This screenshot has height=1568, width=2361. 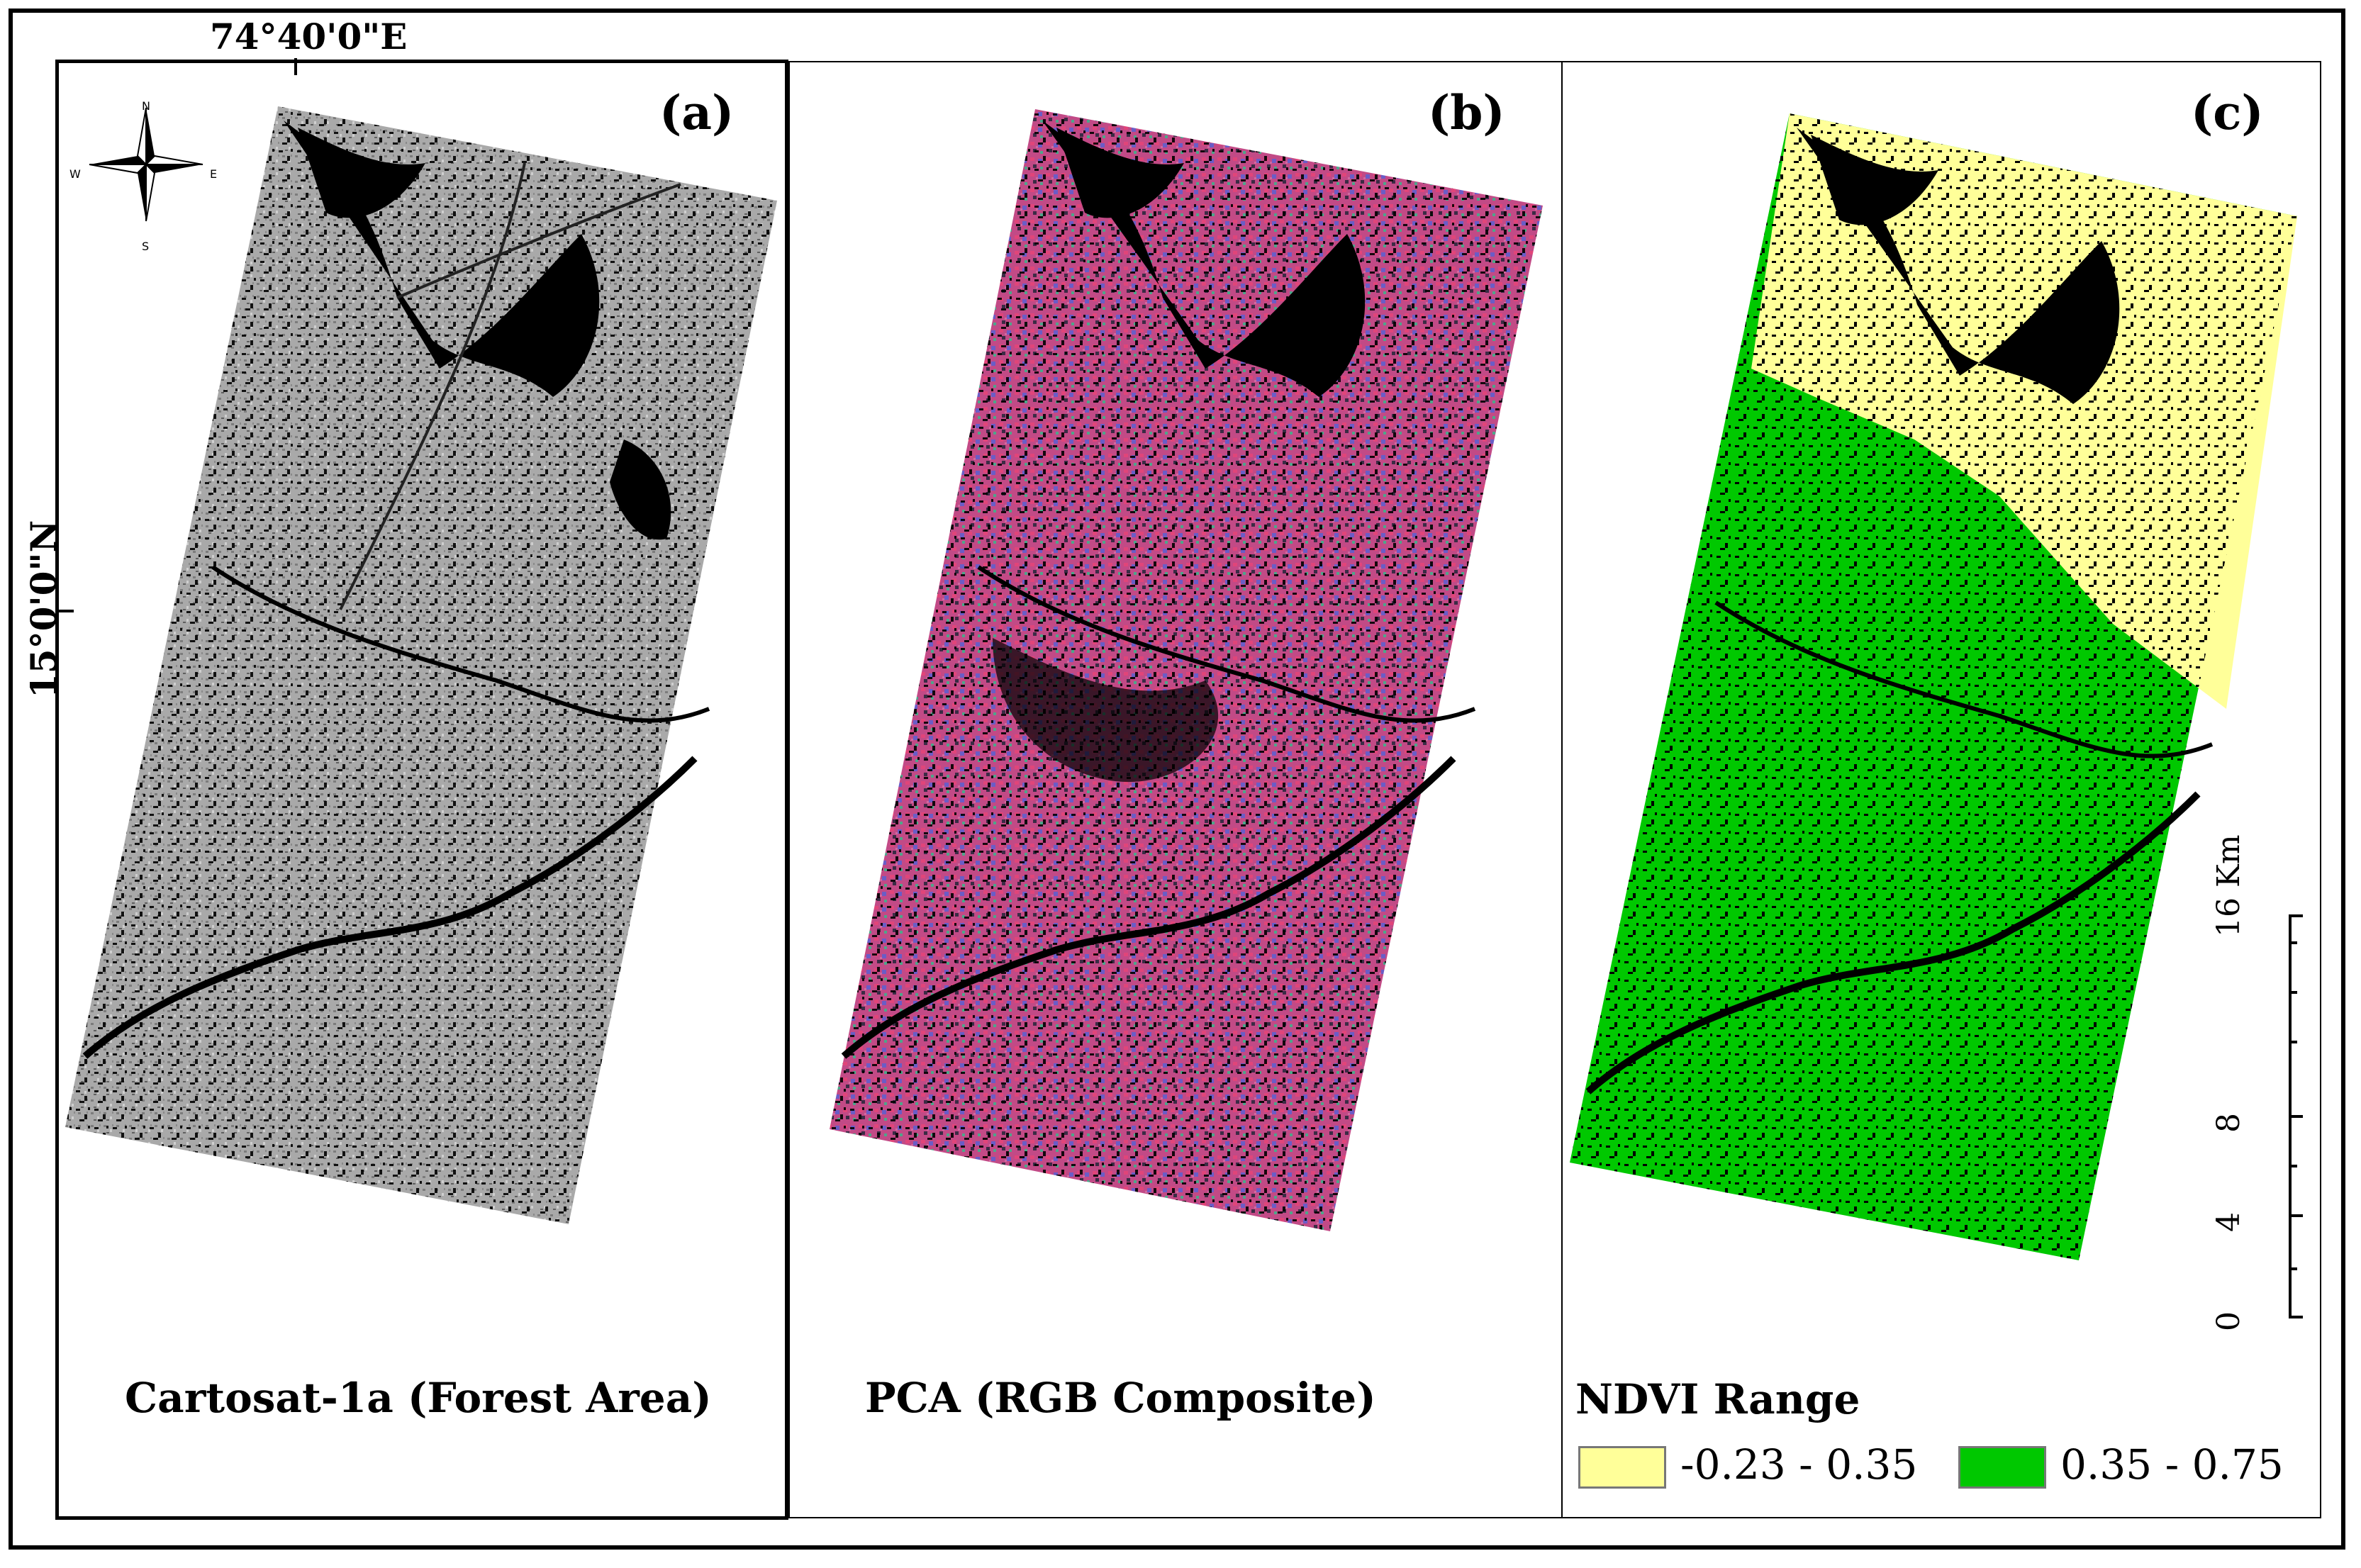 I want to click on scale-tick-8: 8, so click(x=2229, y=1123).